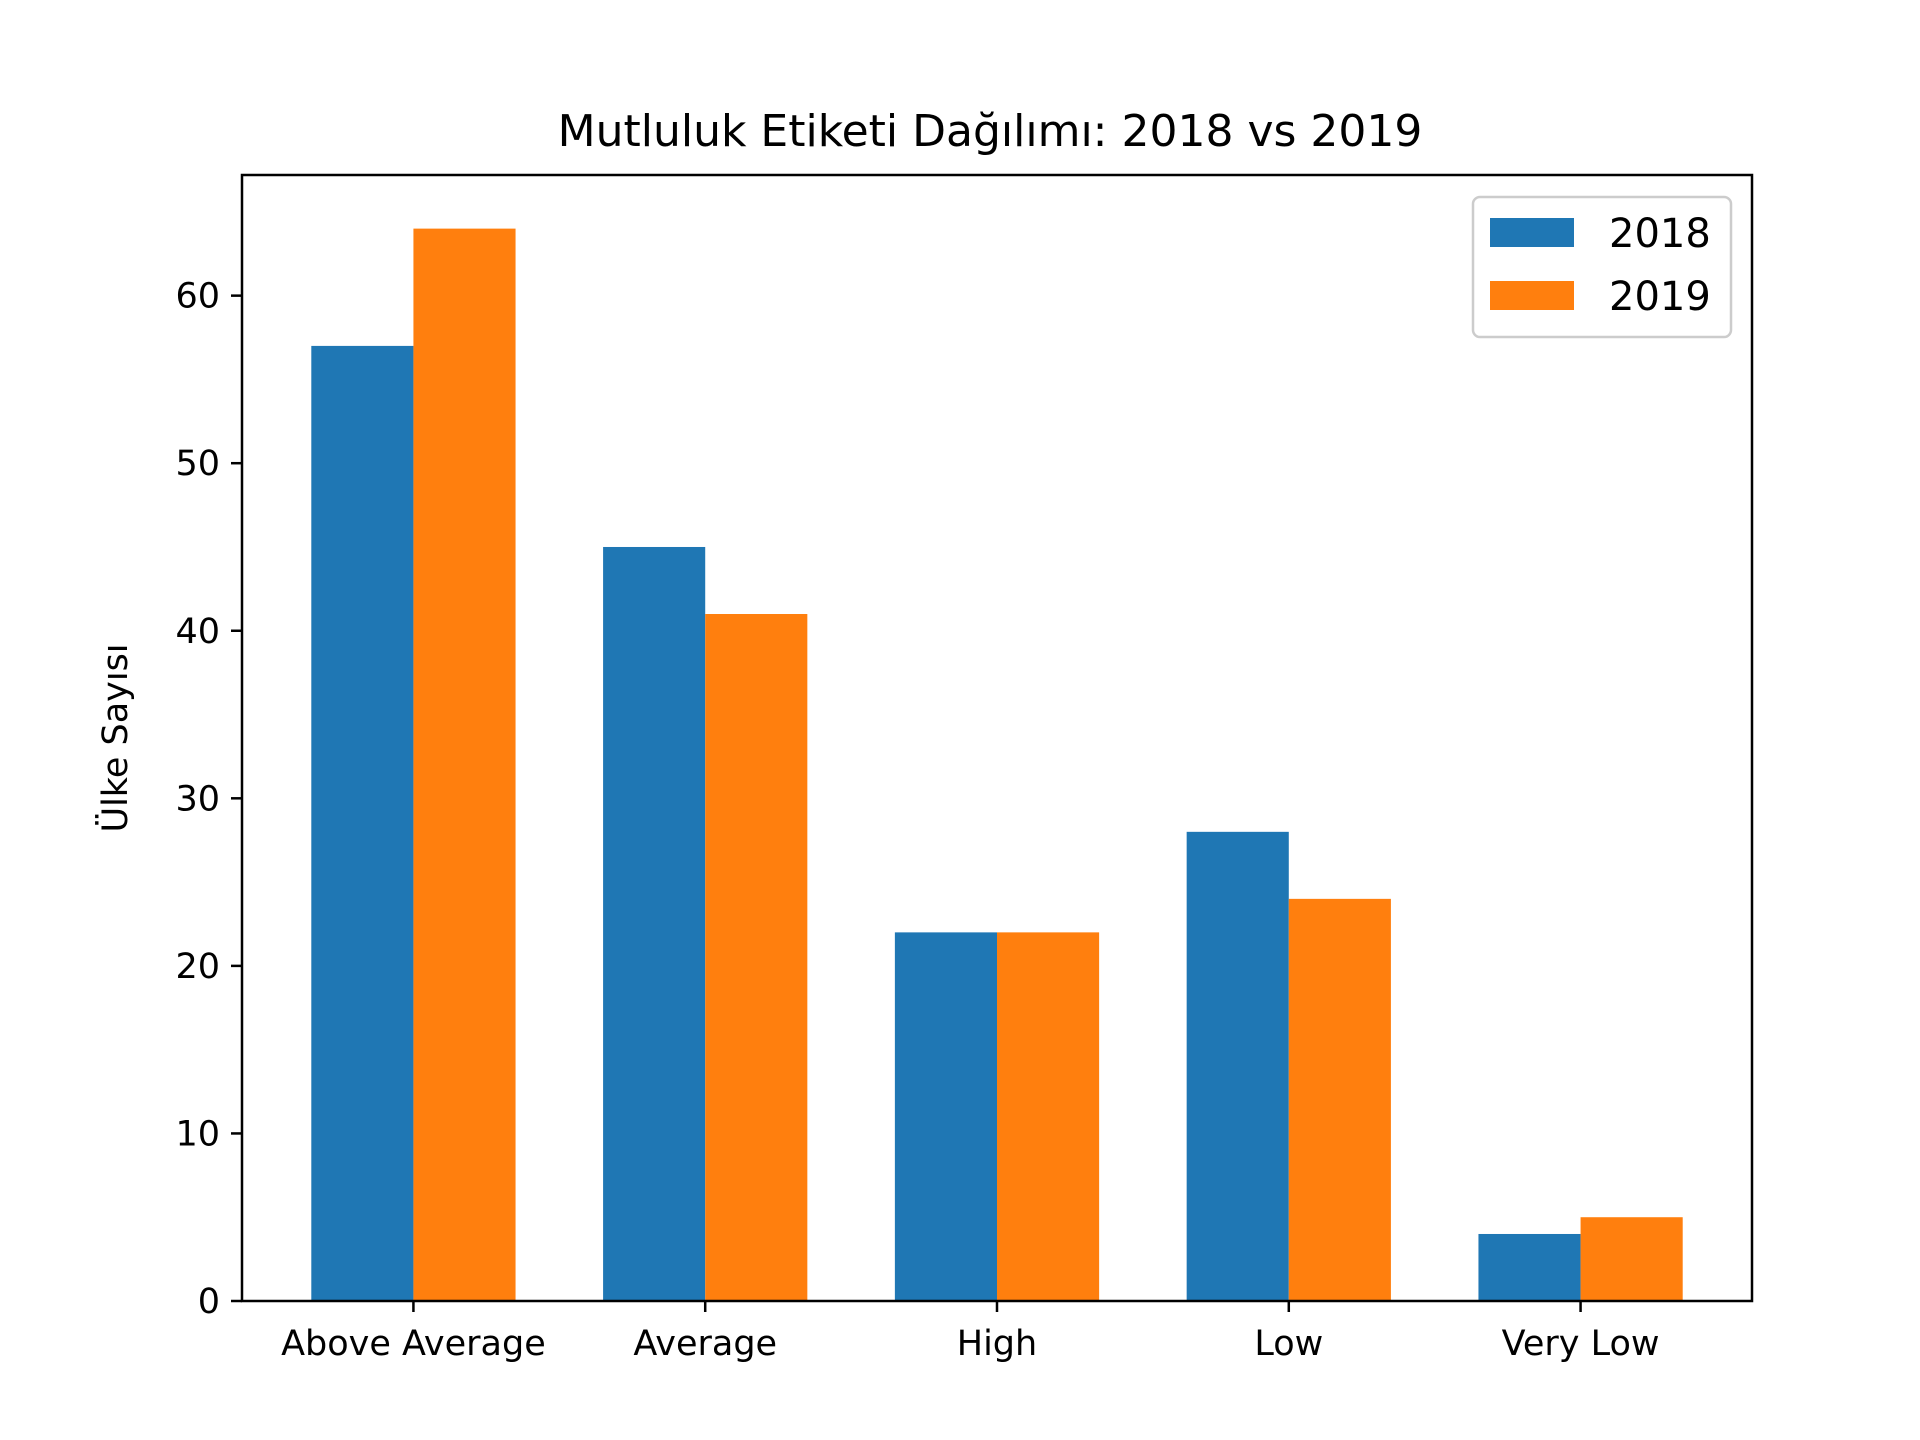 The height and width of the screenshot is (1440, 1920). Describe the element at coordinates (197, 297) in the screenshot. I see `y-tick-label: 60` at that location.